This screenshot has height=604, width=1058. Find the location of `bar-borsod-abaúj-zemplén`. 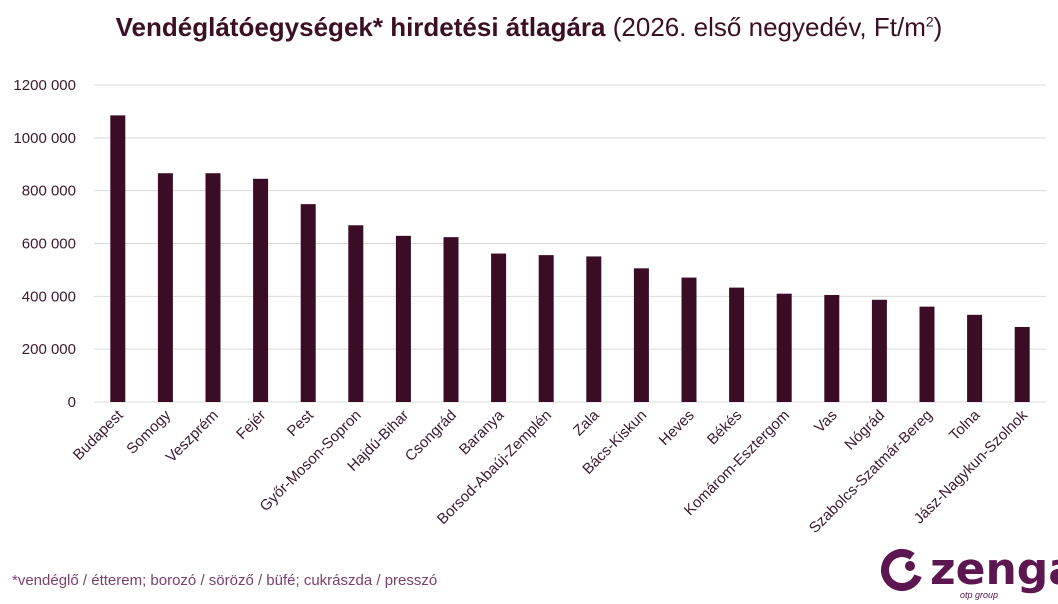

bar-borsod-abaúj-zemplén is located at coordinates (546, 328).